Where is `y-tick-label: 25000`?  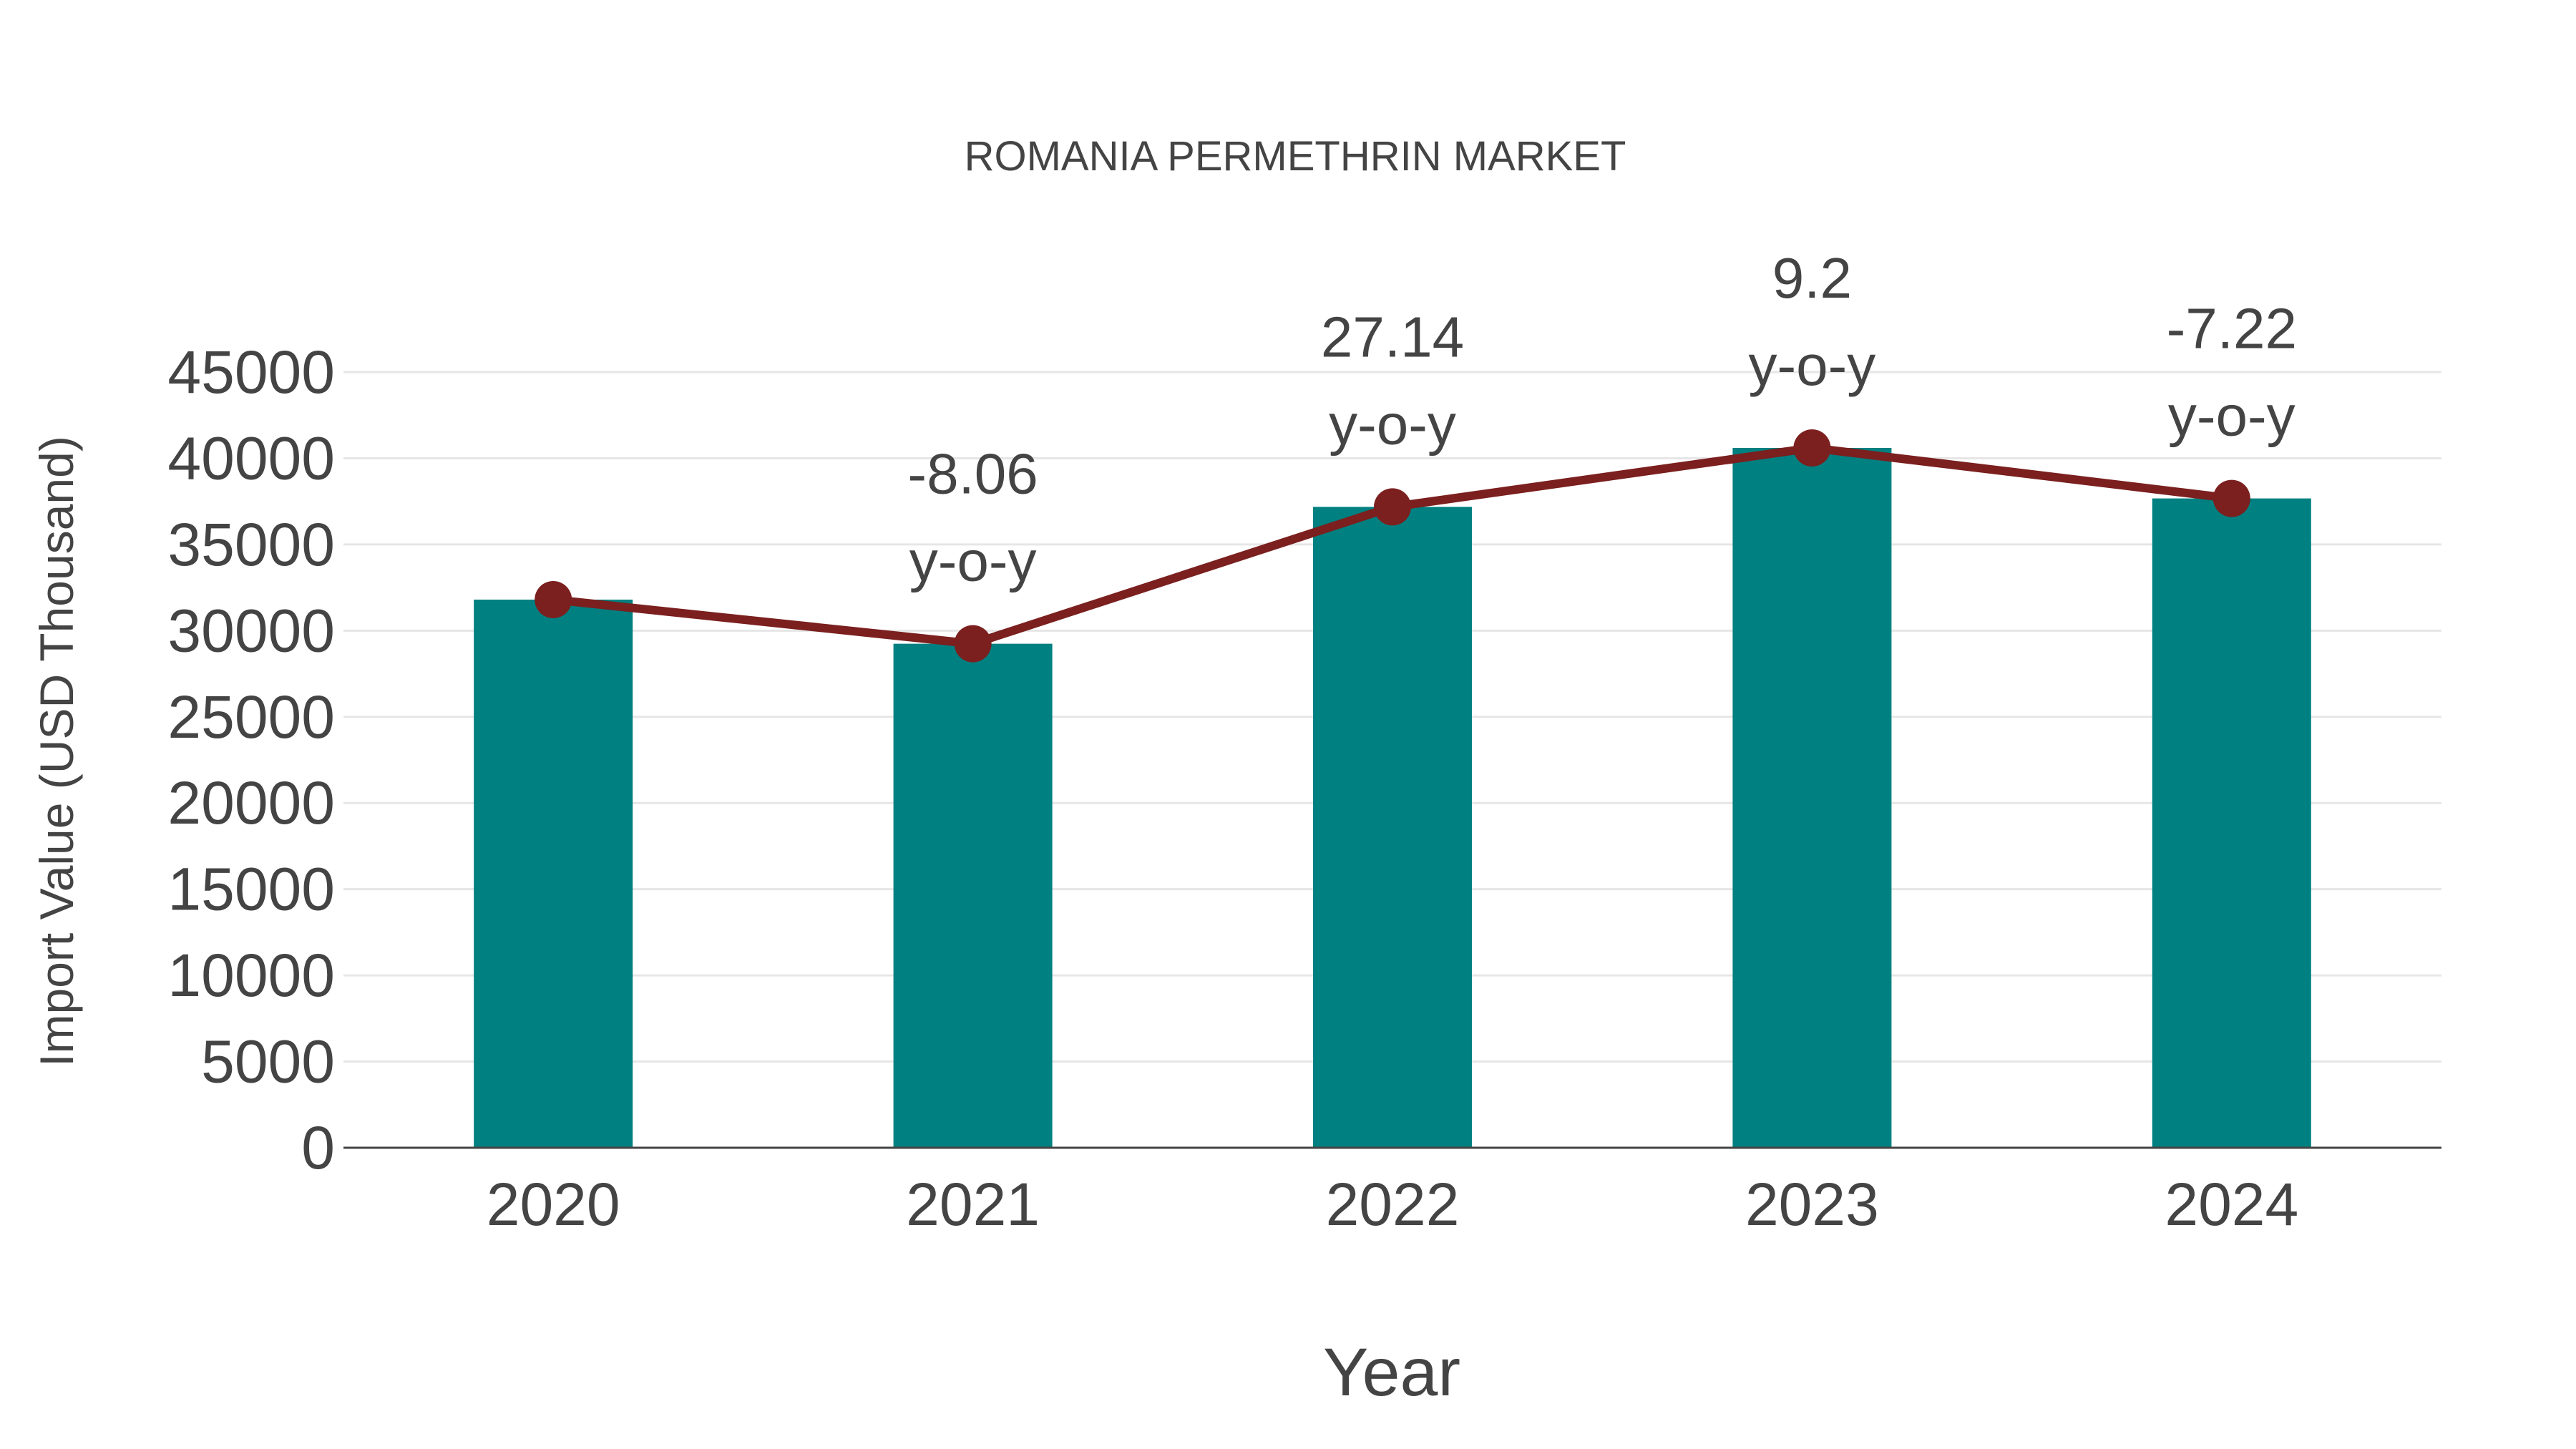 y-tick-label: 25000 is located at coordinates (251, 717).